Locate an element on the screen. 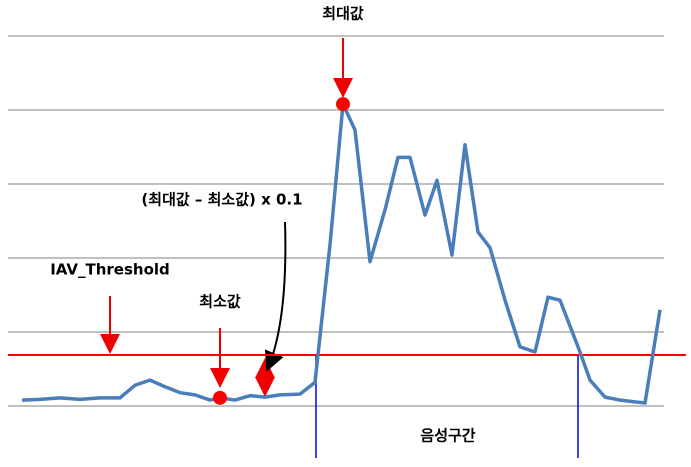 This screenshot has height=467, width=691. threshold-label: IAV_Threshold is located at coordinates (110, 270).